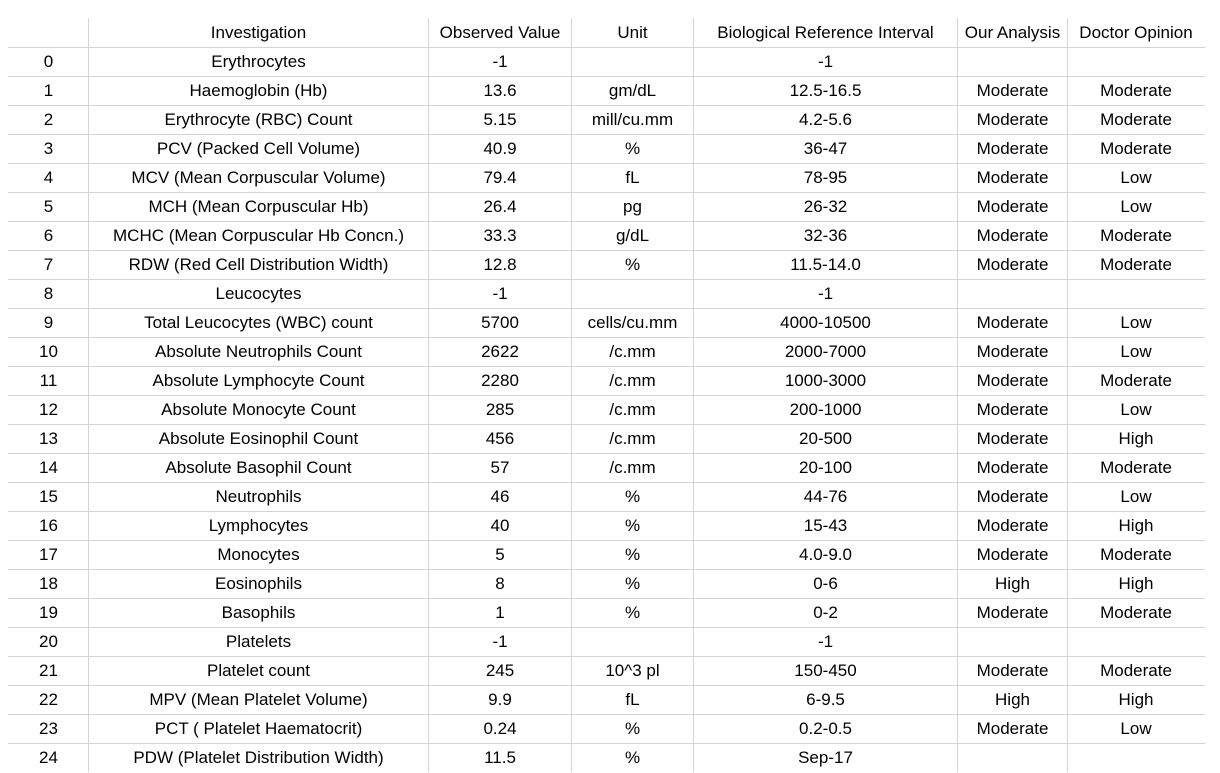 The image size is (1220, 773). I want to click on table-row: 16 Lymphocytes 40% 15-43 Moderate High, so click(606, 526).